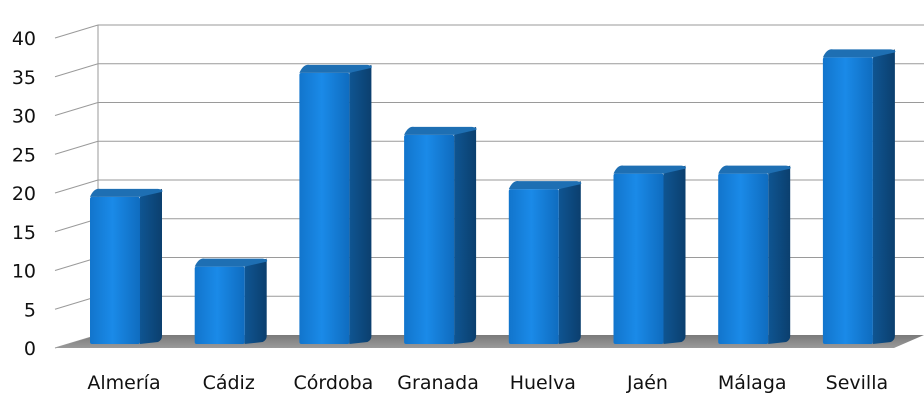 This screenshot has width=924, height=396. Describe the element at coordinates (229, 383) in the screenshot. I see `x-category-label: Cádiz` at that location.